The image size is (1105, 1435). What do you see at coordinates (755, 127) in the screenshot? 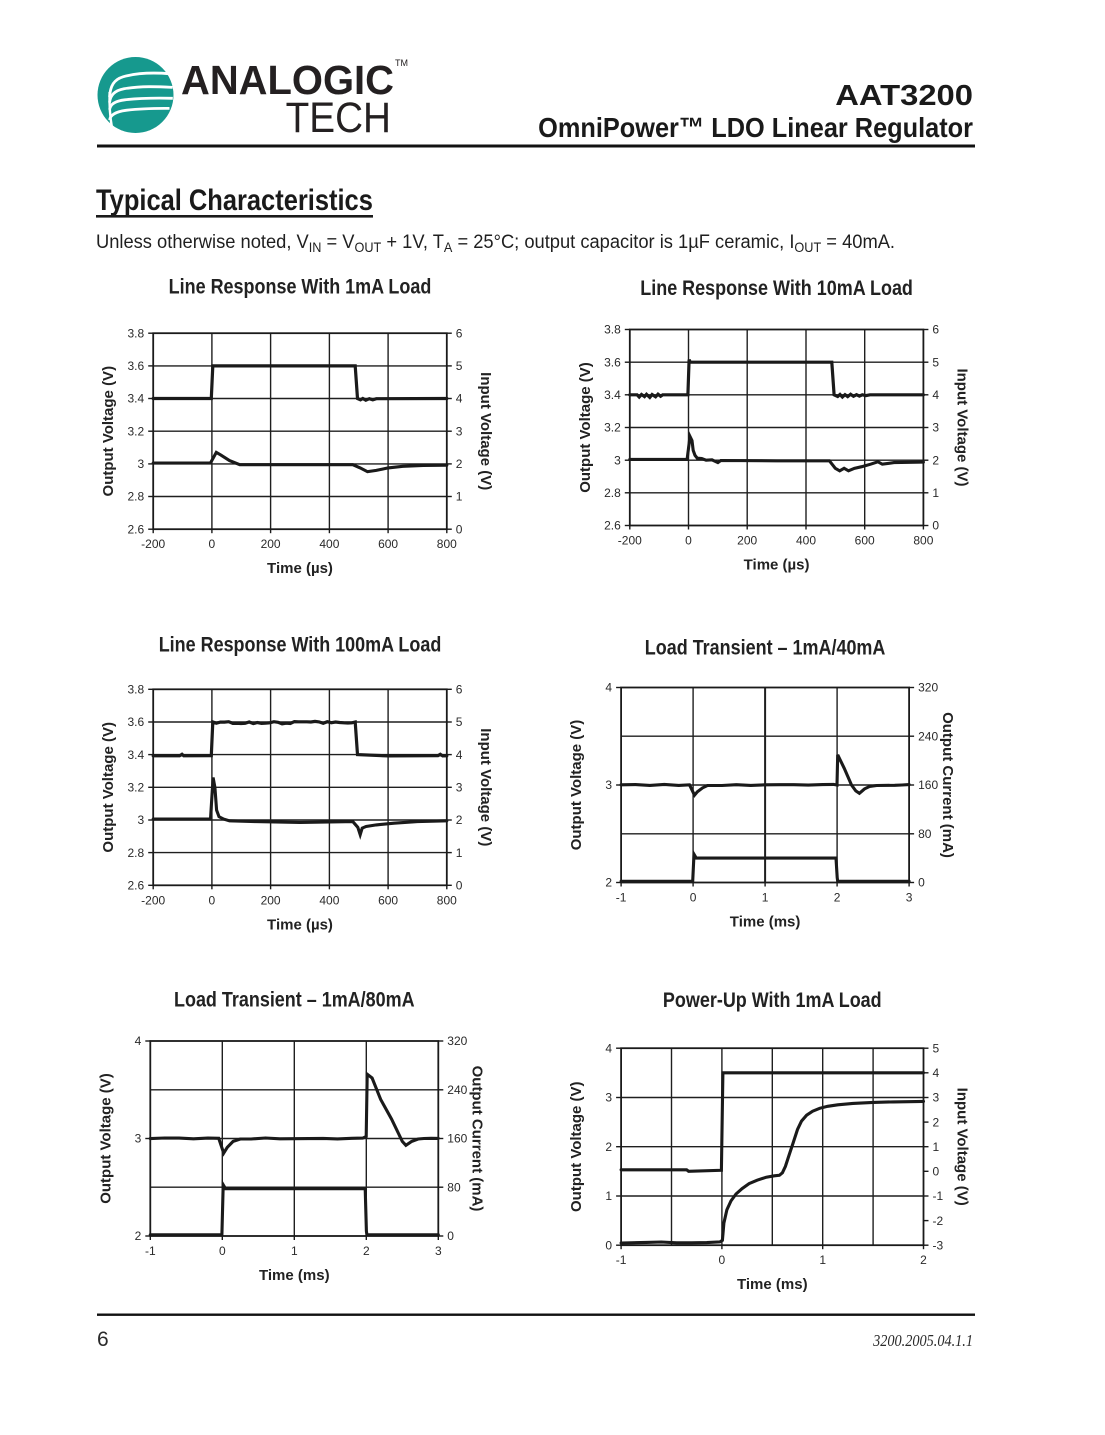
I see `svg-text:OmniPower™ LDO Linear Regulato: OmniPower™ LDO Linear Regulator` at bounding box center [755, 127].